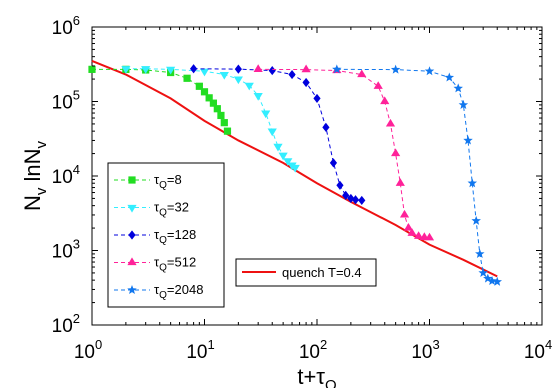 This screenshot has height=388, width=556. I want to click on legend-main-box, so click(166, 235).